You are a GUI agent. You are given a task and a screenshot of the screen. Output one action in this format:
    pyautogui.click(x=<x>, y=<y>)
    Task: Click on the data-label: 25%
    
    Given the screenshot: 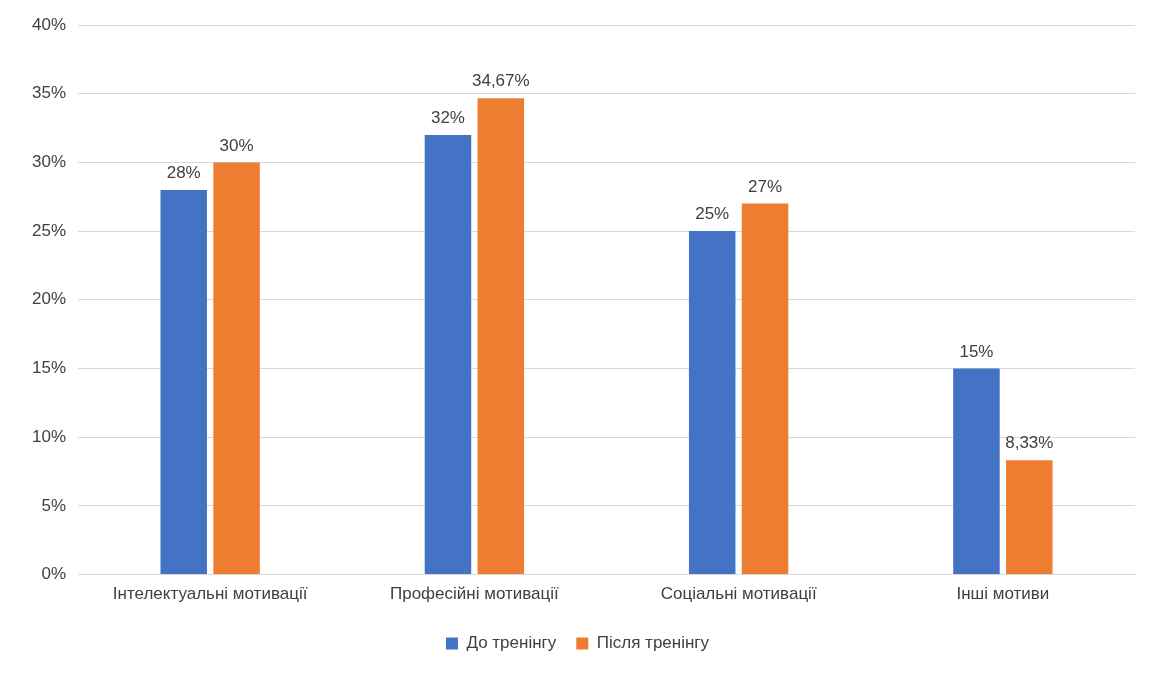 What is the action you would take?
    pyautogui.click(x=712, y=214)
    